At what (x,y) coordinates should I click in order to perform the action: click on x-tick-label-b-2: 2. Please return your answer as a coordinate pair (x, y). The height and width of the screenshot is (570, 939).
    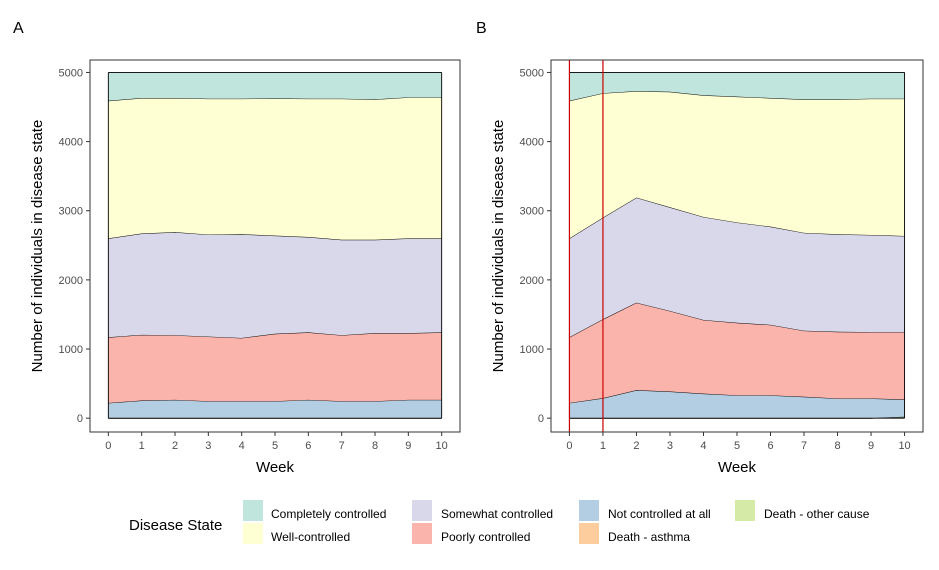
    Looking at the image, I should click on (636, 446).